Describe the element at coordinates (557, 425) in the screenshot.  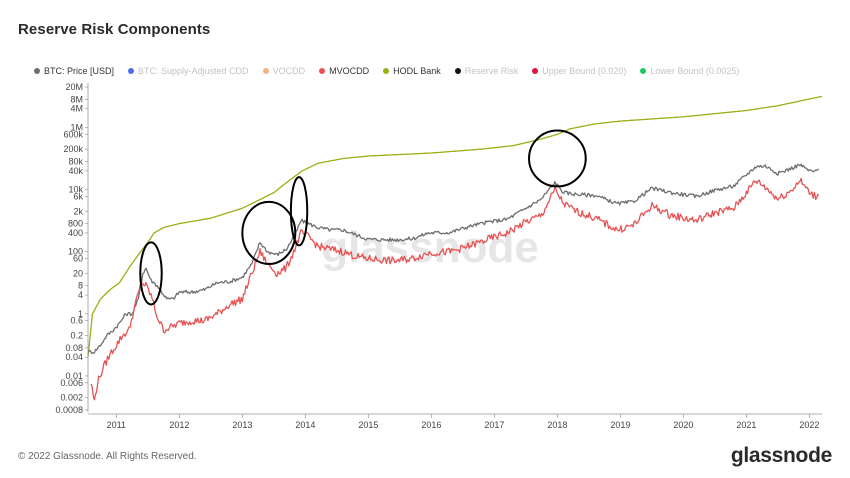
I see `x-tick-label: 2018` at that location.